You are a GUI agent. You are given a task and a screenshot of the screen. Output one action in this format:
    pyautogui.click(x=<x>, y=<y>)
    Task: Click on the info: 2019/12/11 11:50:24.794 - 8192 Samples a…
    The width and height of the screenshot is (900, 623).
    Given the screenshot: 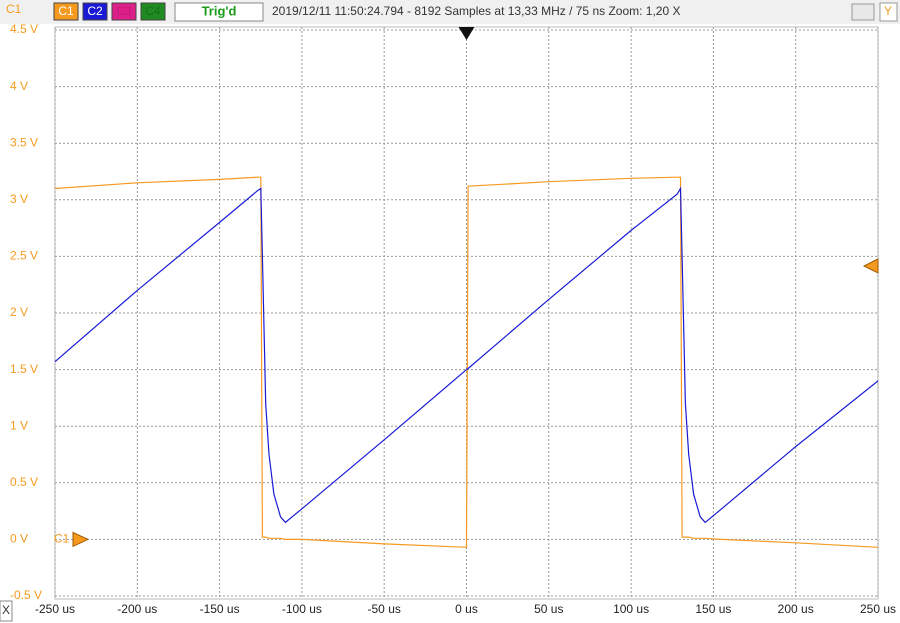 What is the action you would take?
    pyautogui.click(x=476, y=11)
    